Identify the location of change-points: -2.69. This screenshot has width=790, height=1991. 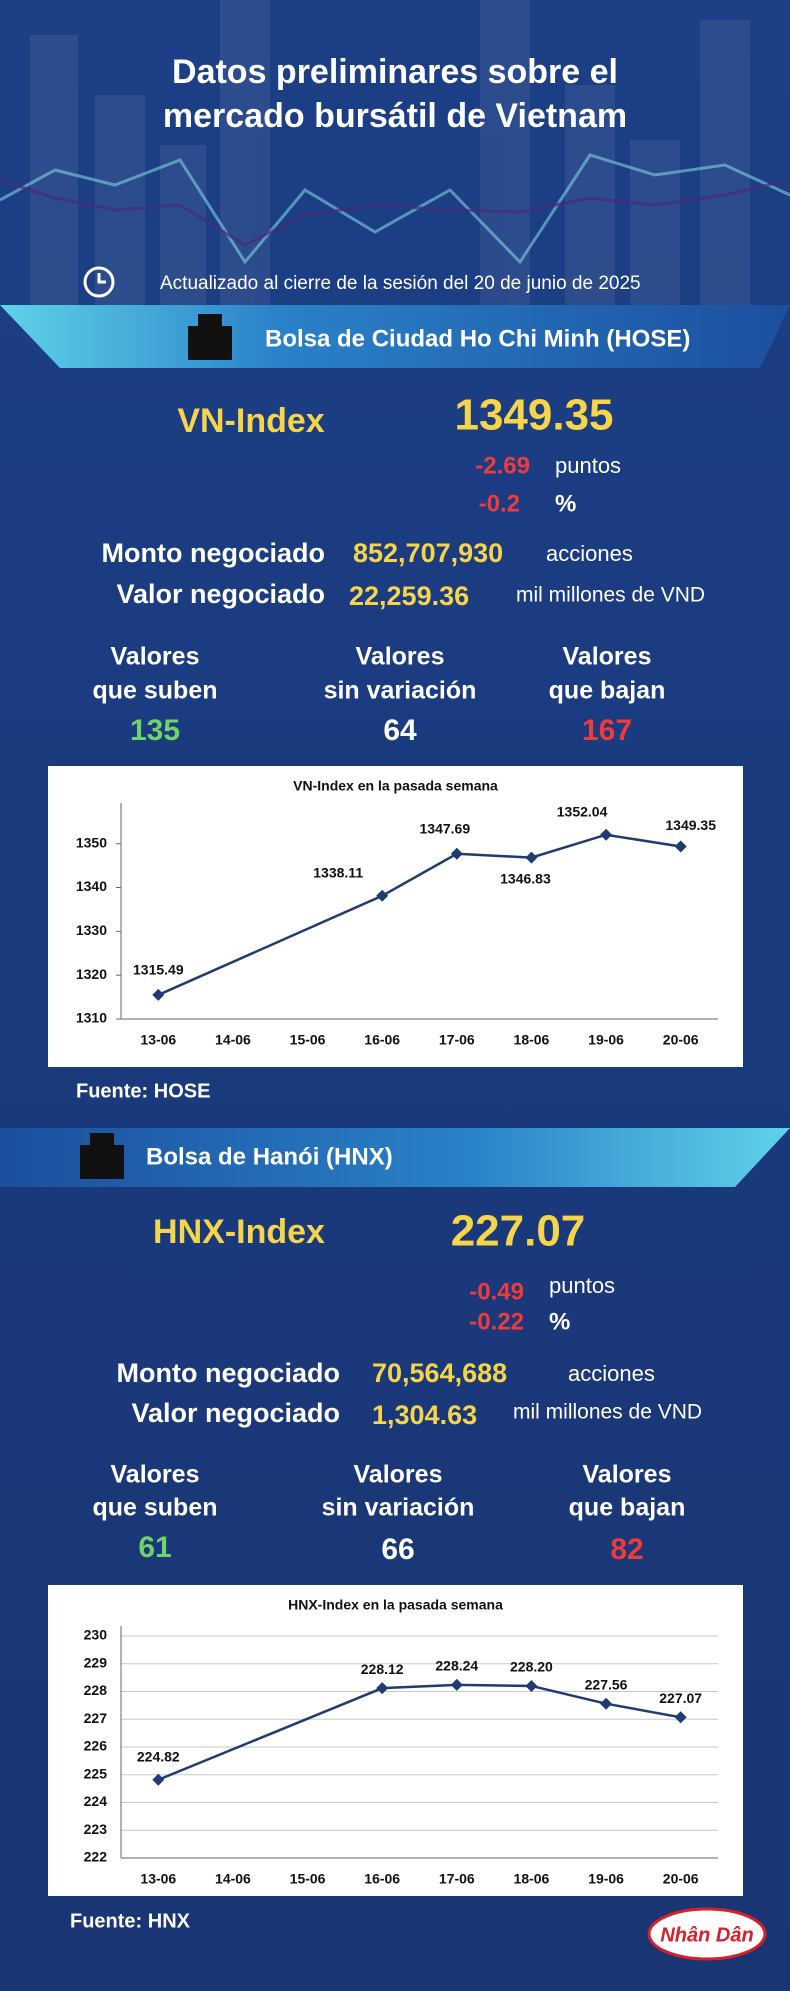
(502, 465).